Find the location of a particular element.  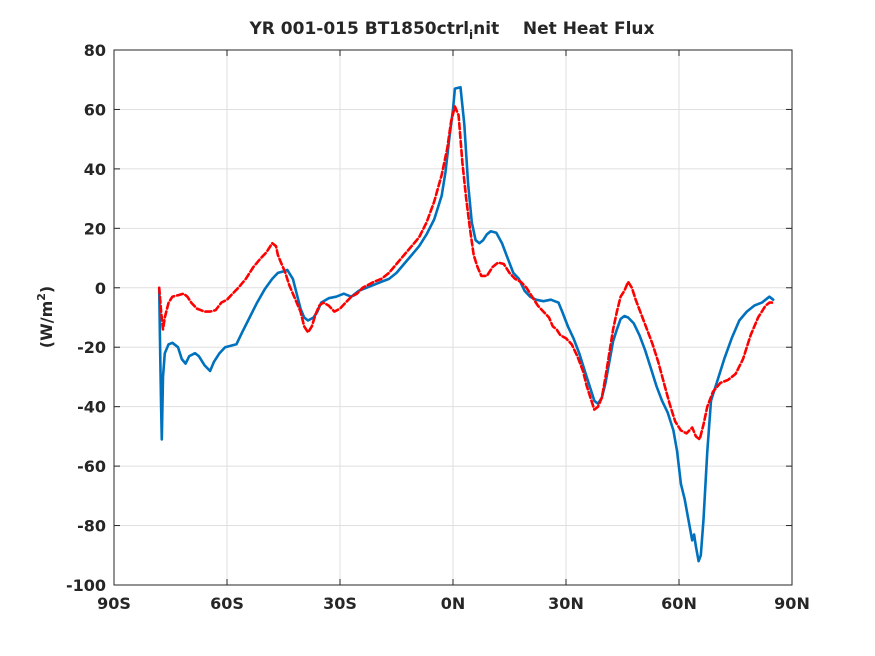

y-axis-label: (W/m2) is located at coordinates (45, 317).